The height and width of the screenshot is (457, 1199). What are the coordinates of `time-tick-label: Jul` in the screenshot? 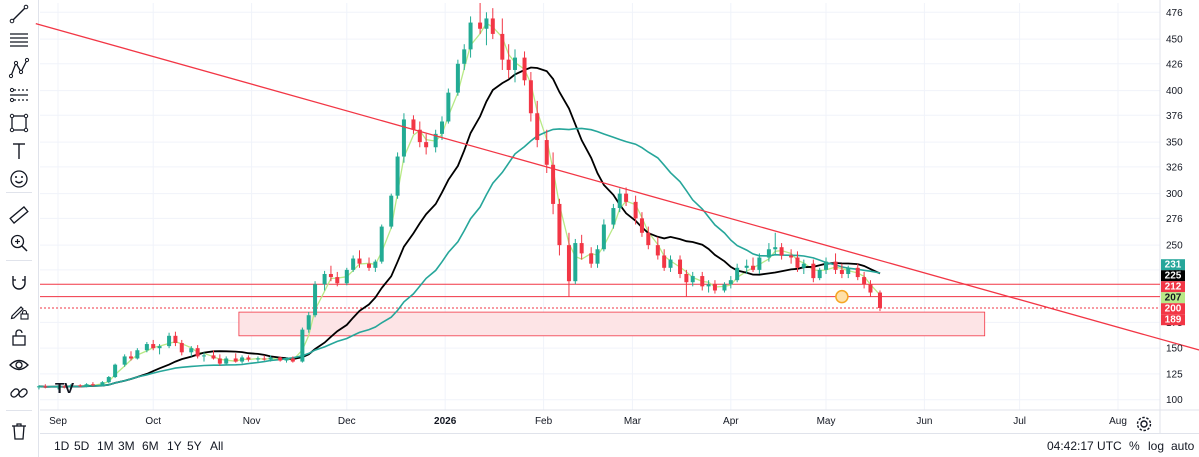 It's located at (1019, 421).